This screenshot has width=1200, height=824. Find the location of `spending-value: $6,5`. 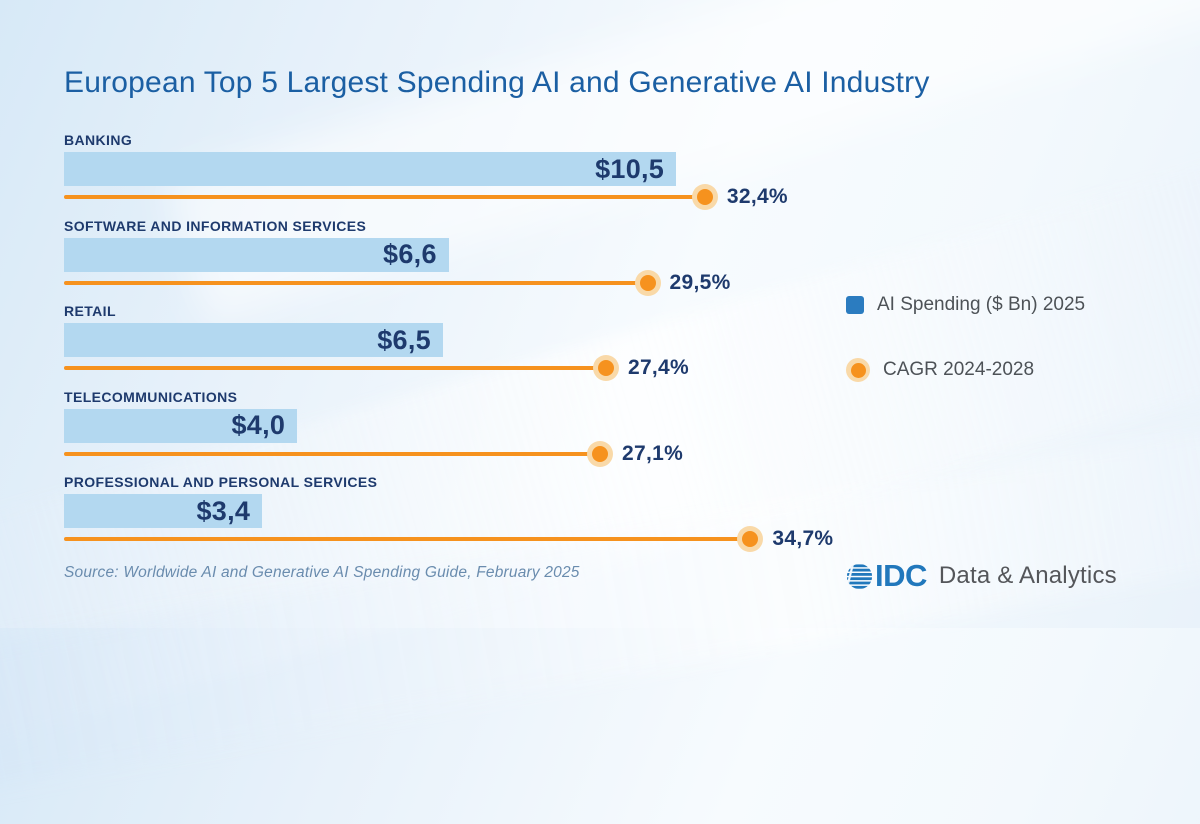

spending-value: $6,5 is located at coordinates (404, 339).